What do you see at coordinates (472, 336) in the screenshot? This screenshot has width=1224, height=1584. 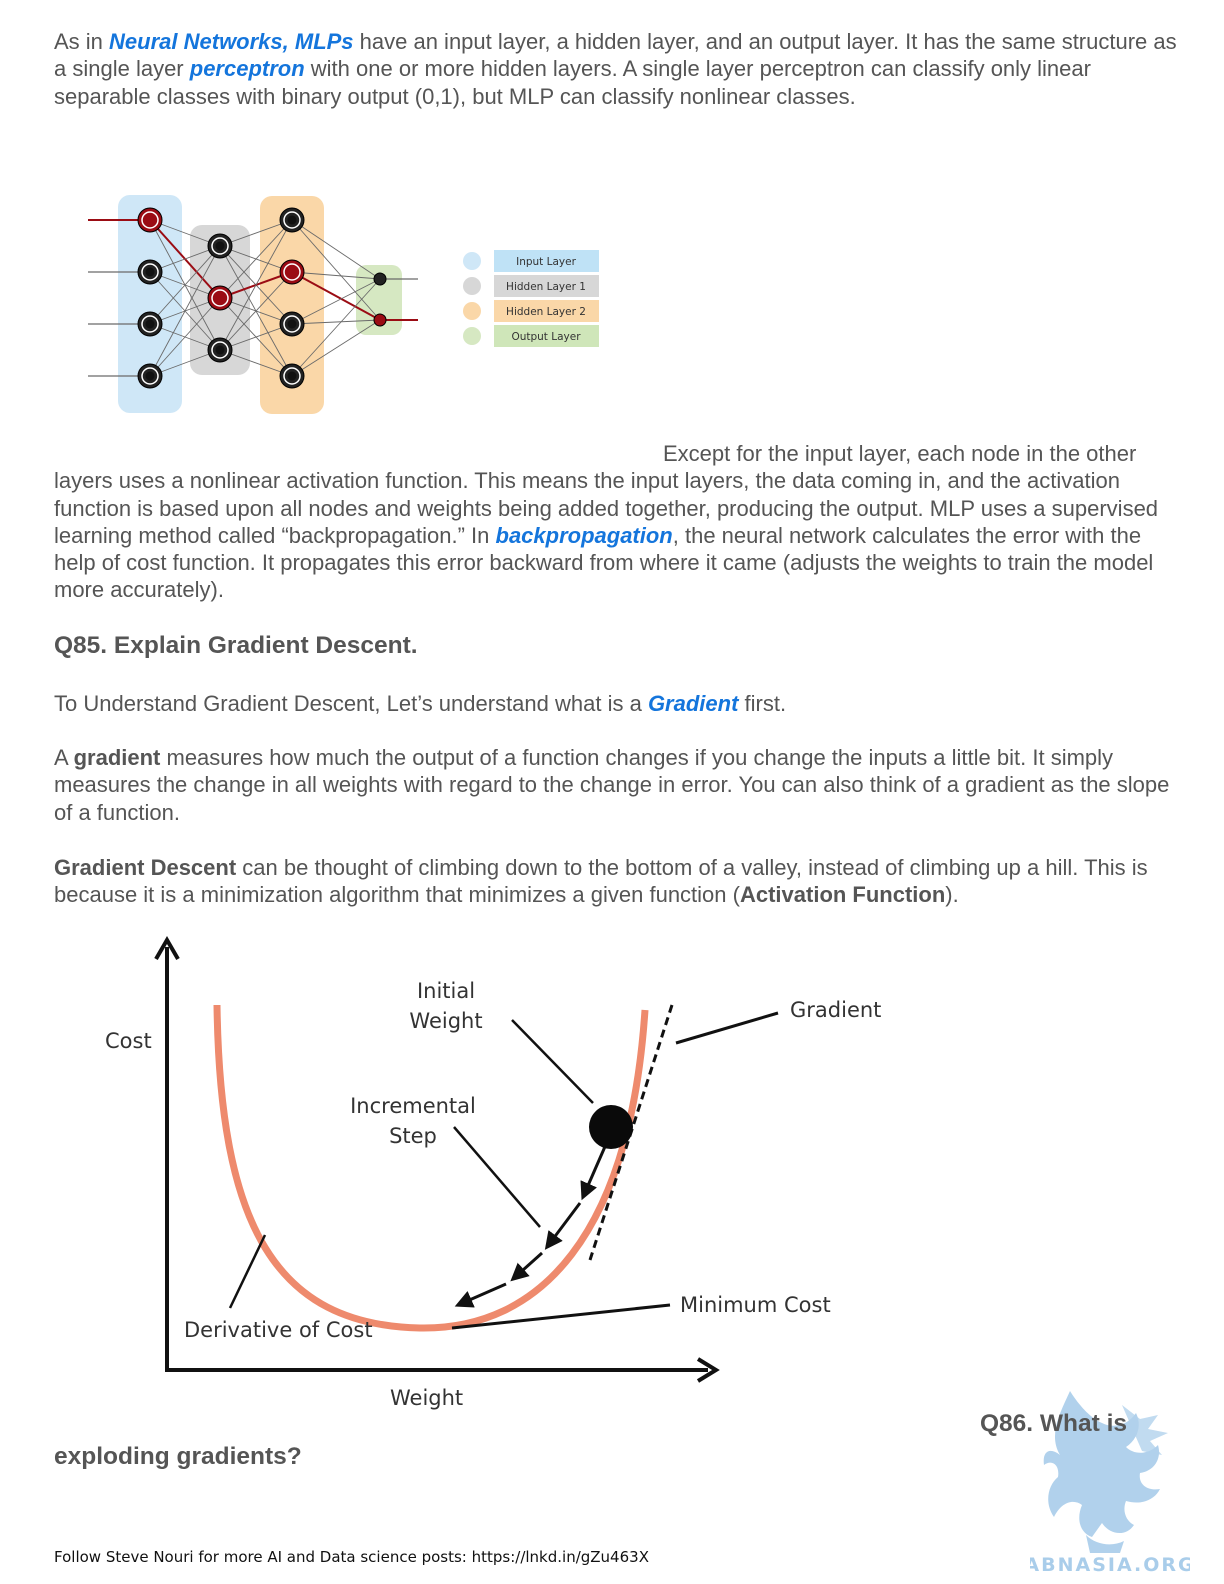 I see `legend-output-dot` at bounding box center [472, 336].